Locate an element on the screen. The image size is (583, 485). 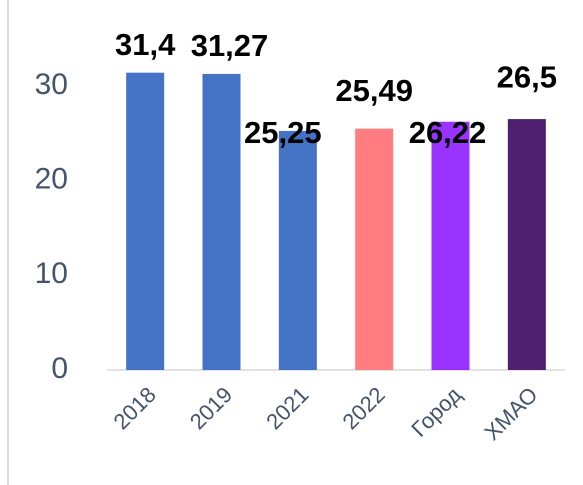
value-label: 25,25 is located at coordinates (283, 132).